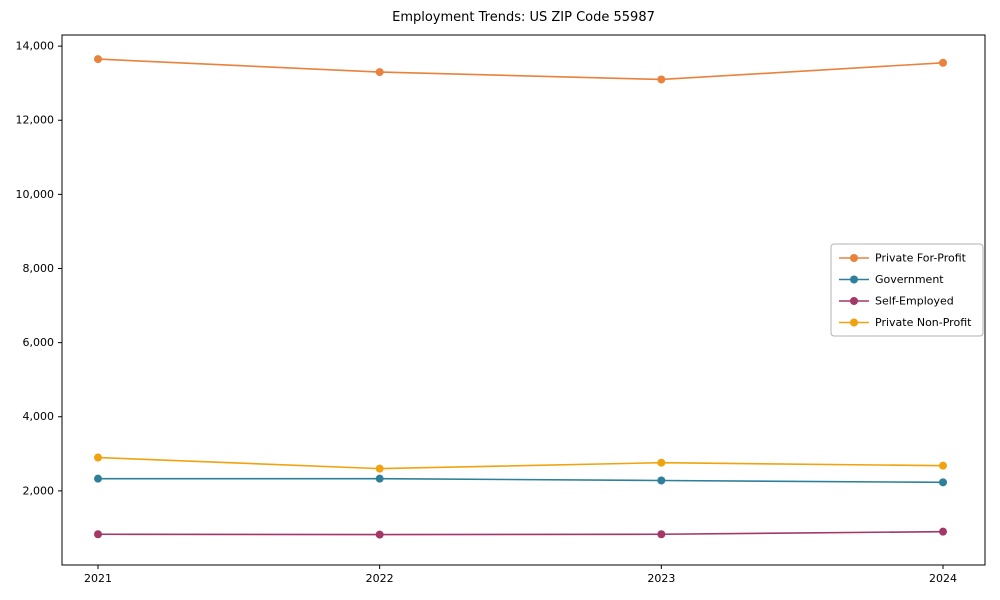 Image resolution: width=1000 pixels, height=600 pixels. What do you see at coordinates (914, 301) in the screenshot?
I see `legend-label-self-employed: Self-Employed` at bounding box center [914, 301].